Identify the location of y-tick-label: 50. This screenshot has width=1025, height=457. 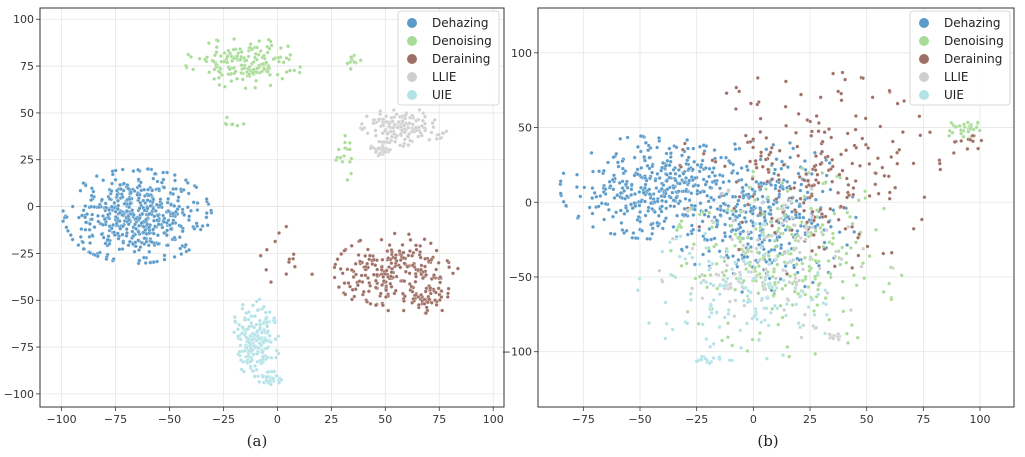
(525, 128).